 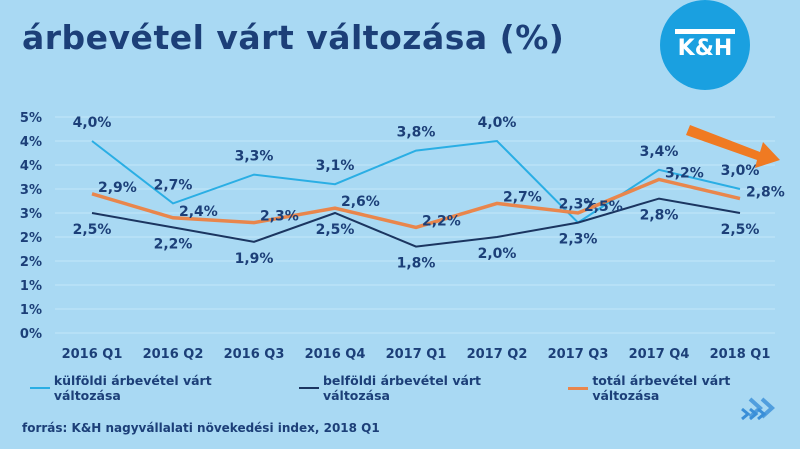 I want to click on slide-title: árbevétel várt változása (%), so click(x=293, y=37).